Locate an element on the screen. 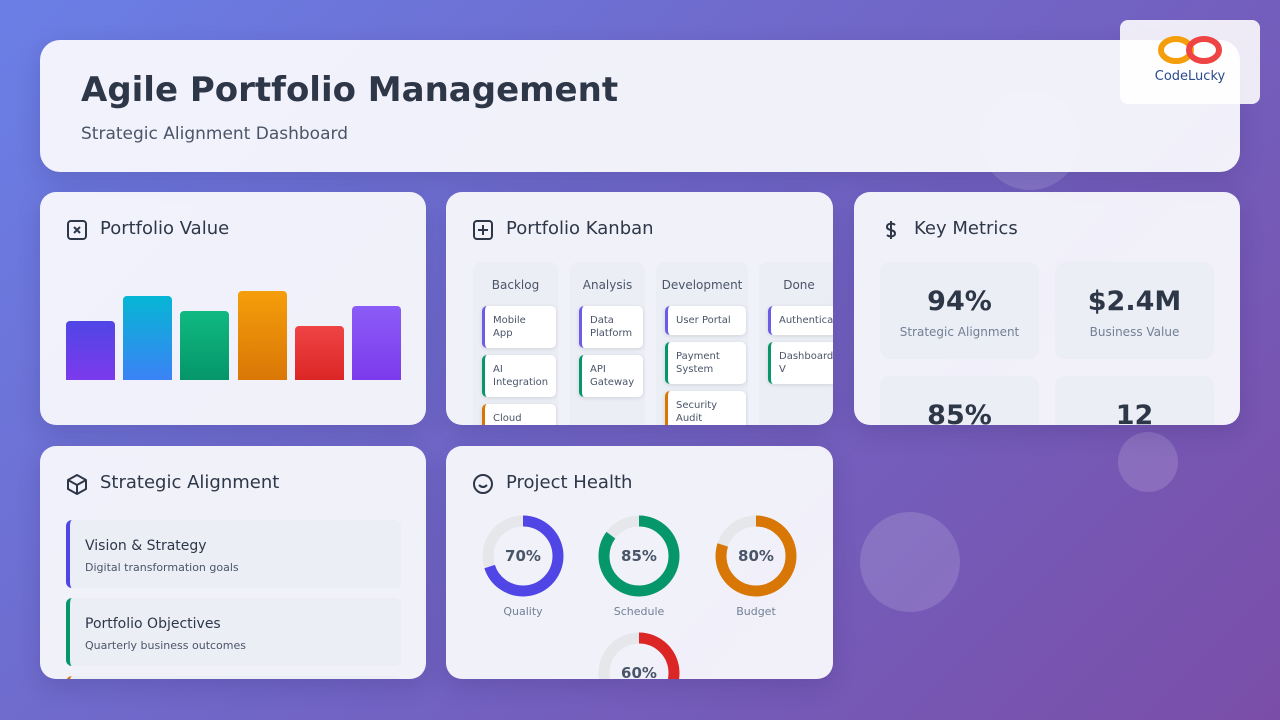 The image size is (1280, 720). logo-icon is located at coordinates (1190, 50).